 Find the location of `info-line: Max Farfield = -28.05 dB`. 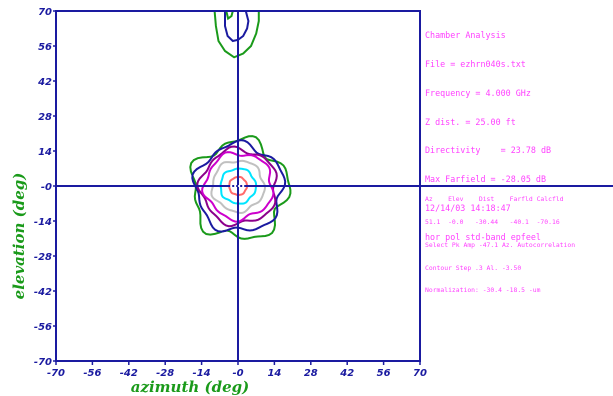

info-line: Max Farfield = -28.05 dB is located at coordinates (486, 179).